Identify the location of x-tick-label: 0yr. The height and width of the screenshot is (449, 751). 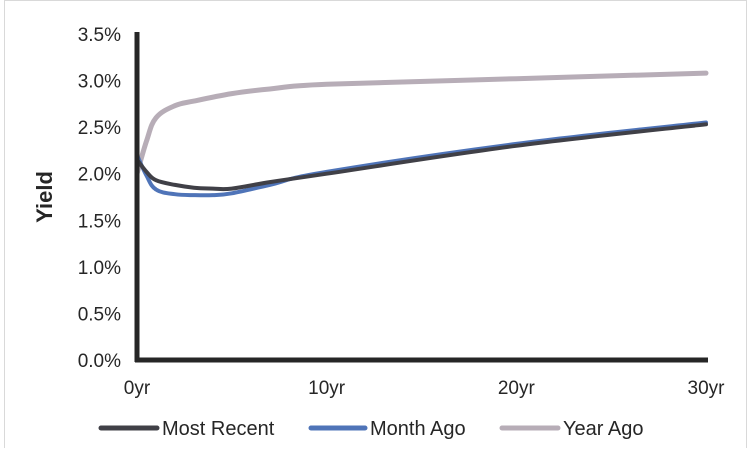
(137, 388).